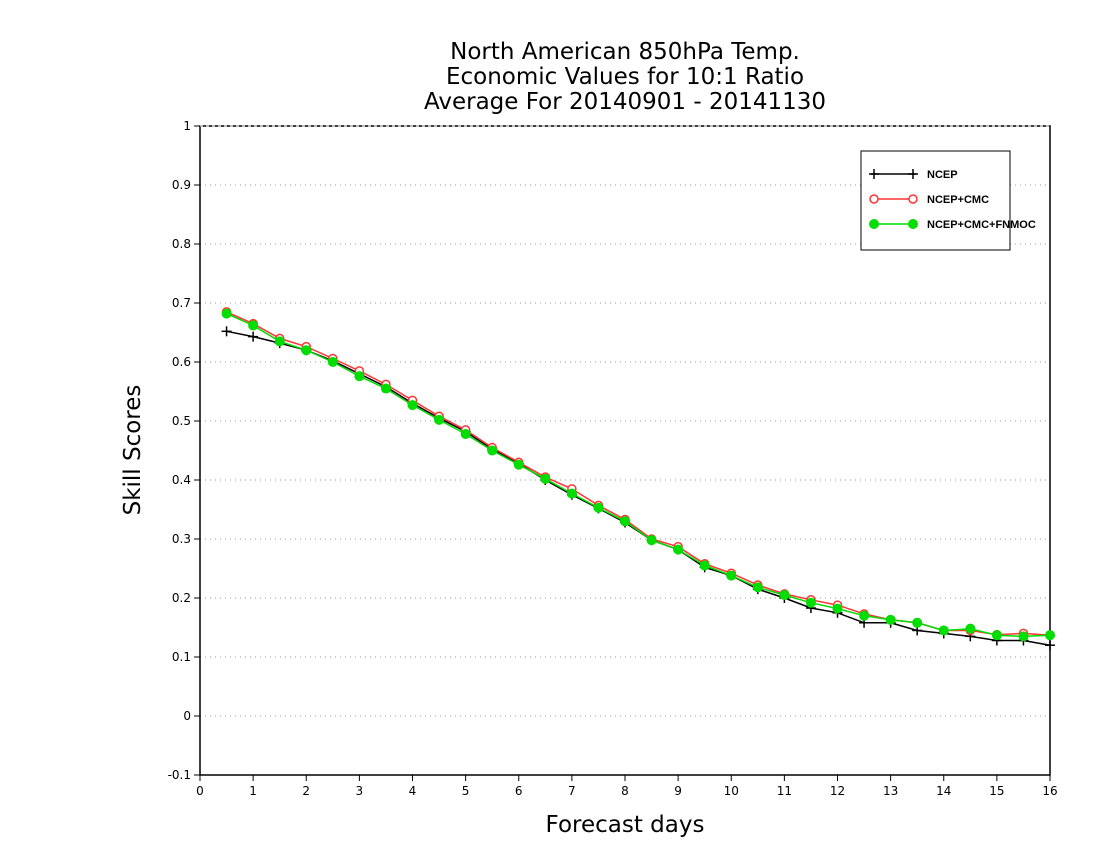  Describe the element at coordinates (466, 791) in the screenshot. I see `x-tick-label: 5` at that location.